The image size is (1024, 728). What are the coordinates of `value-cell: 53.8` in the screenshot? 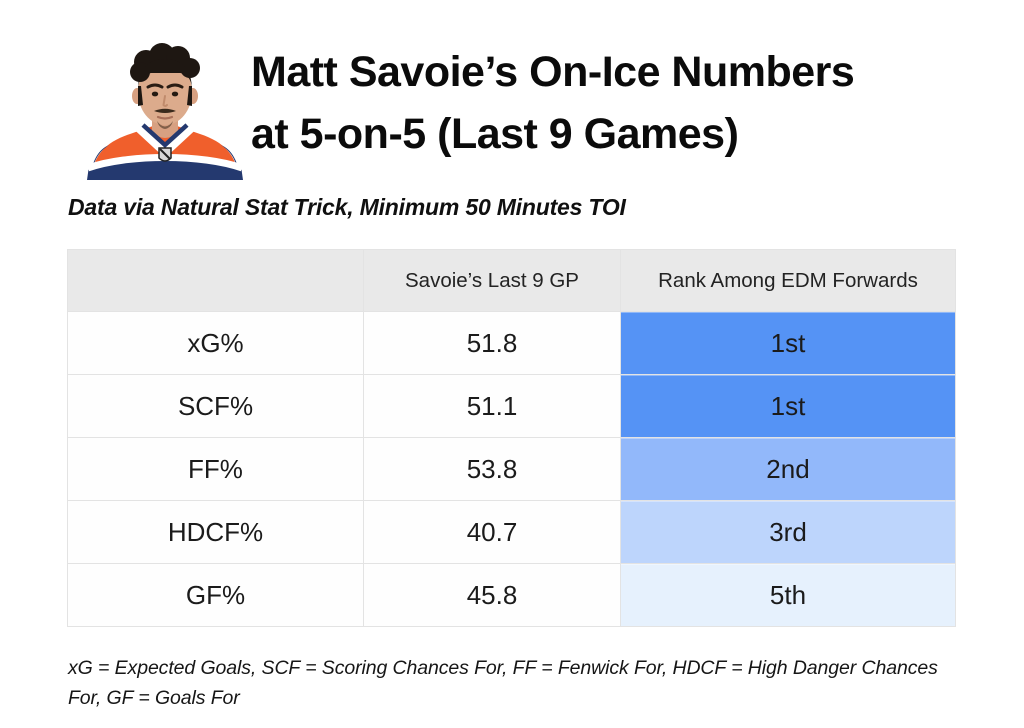 It's located at (492, 469).